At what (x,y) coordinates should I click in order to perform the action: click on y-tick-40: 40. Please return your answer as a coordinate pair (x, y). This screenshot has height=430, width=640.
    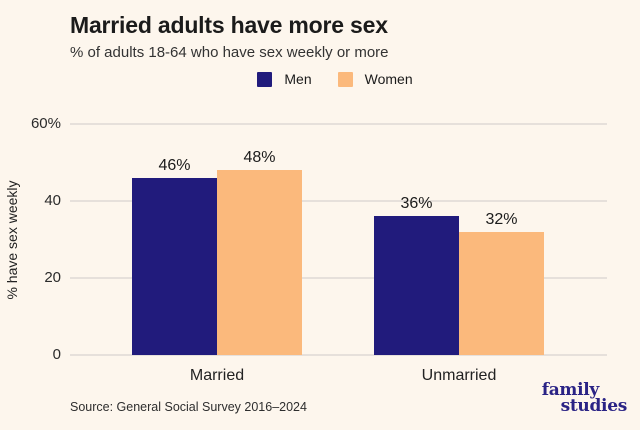
    Looking at the image, I should click on (52, 201).